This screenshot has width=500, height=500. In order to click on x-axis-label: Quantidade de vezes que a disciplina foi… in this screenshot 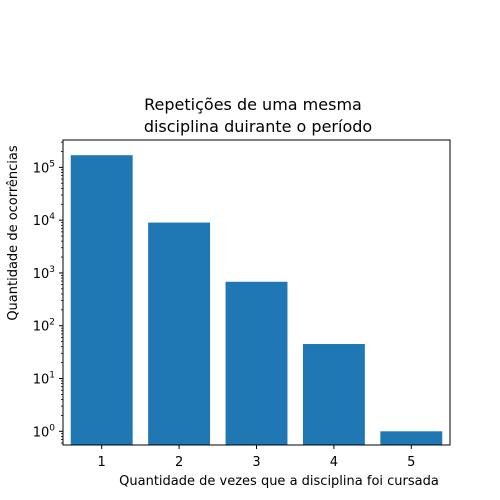, I will do `click(279, 481)`.